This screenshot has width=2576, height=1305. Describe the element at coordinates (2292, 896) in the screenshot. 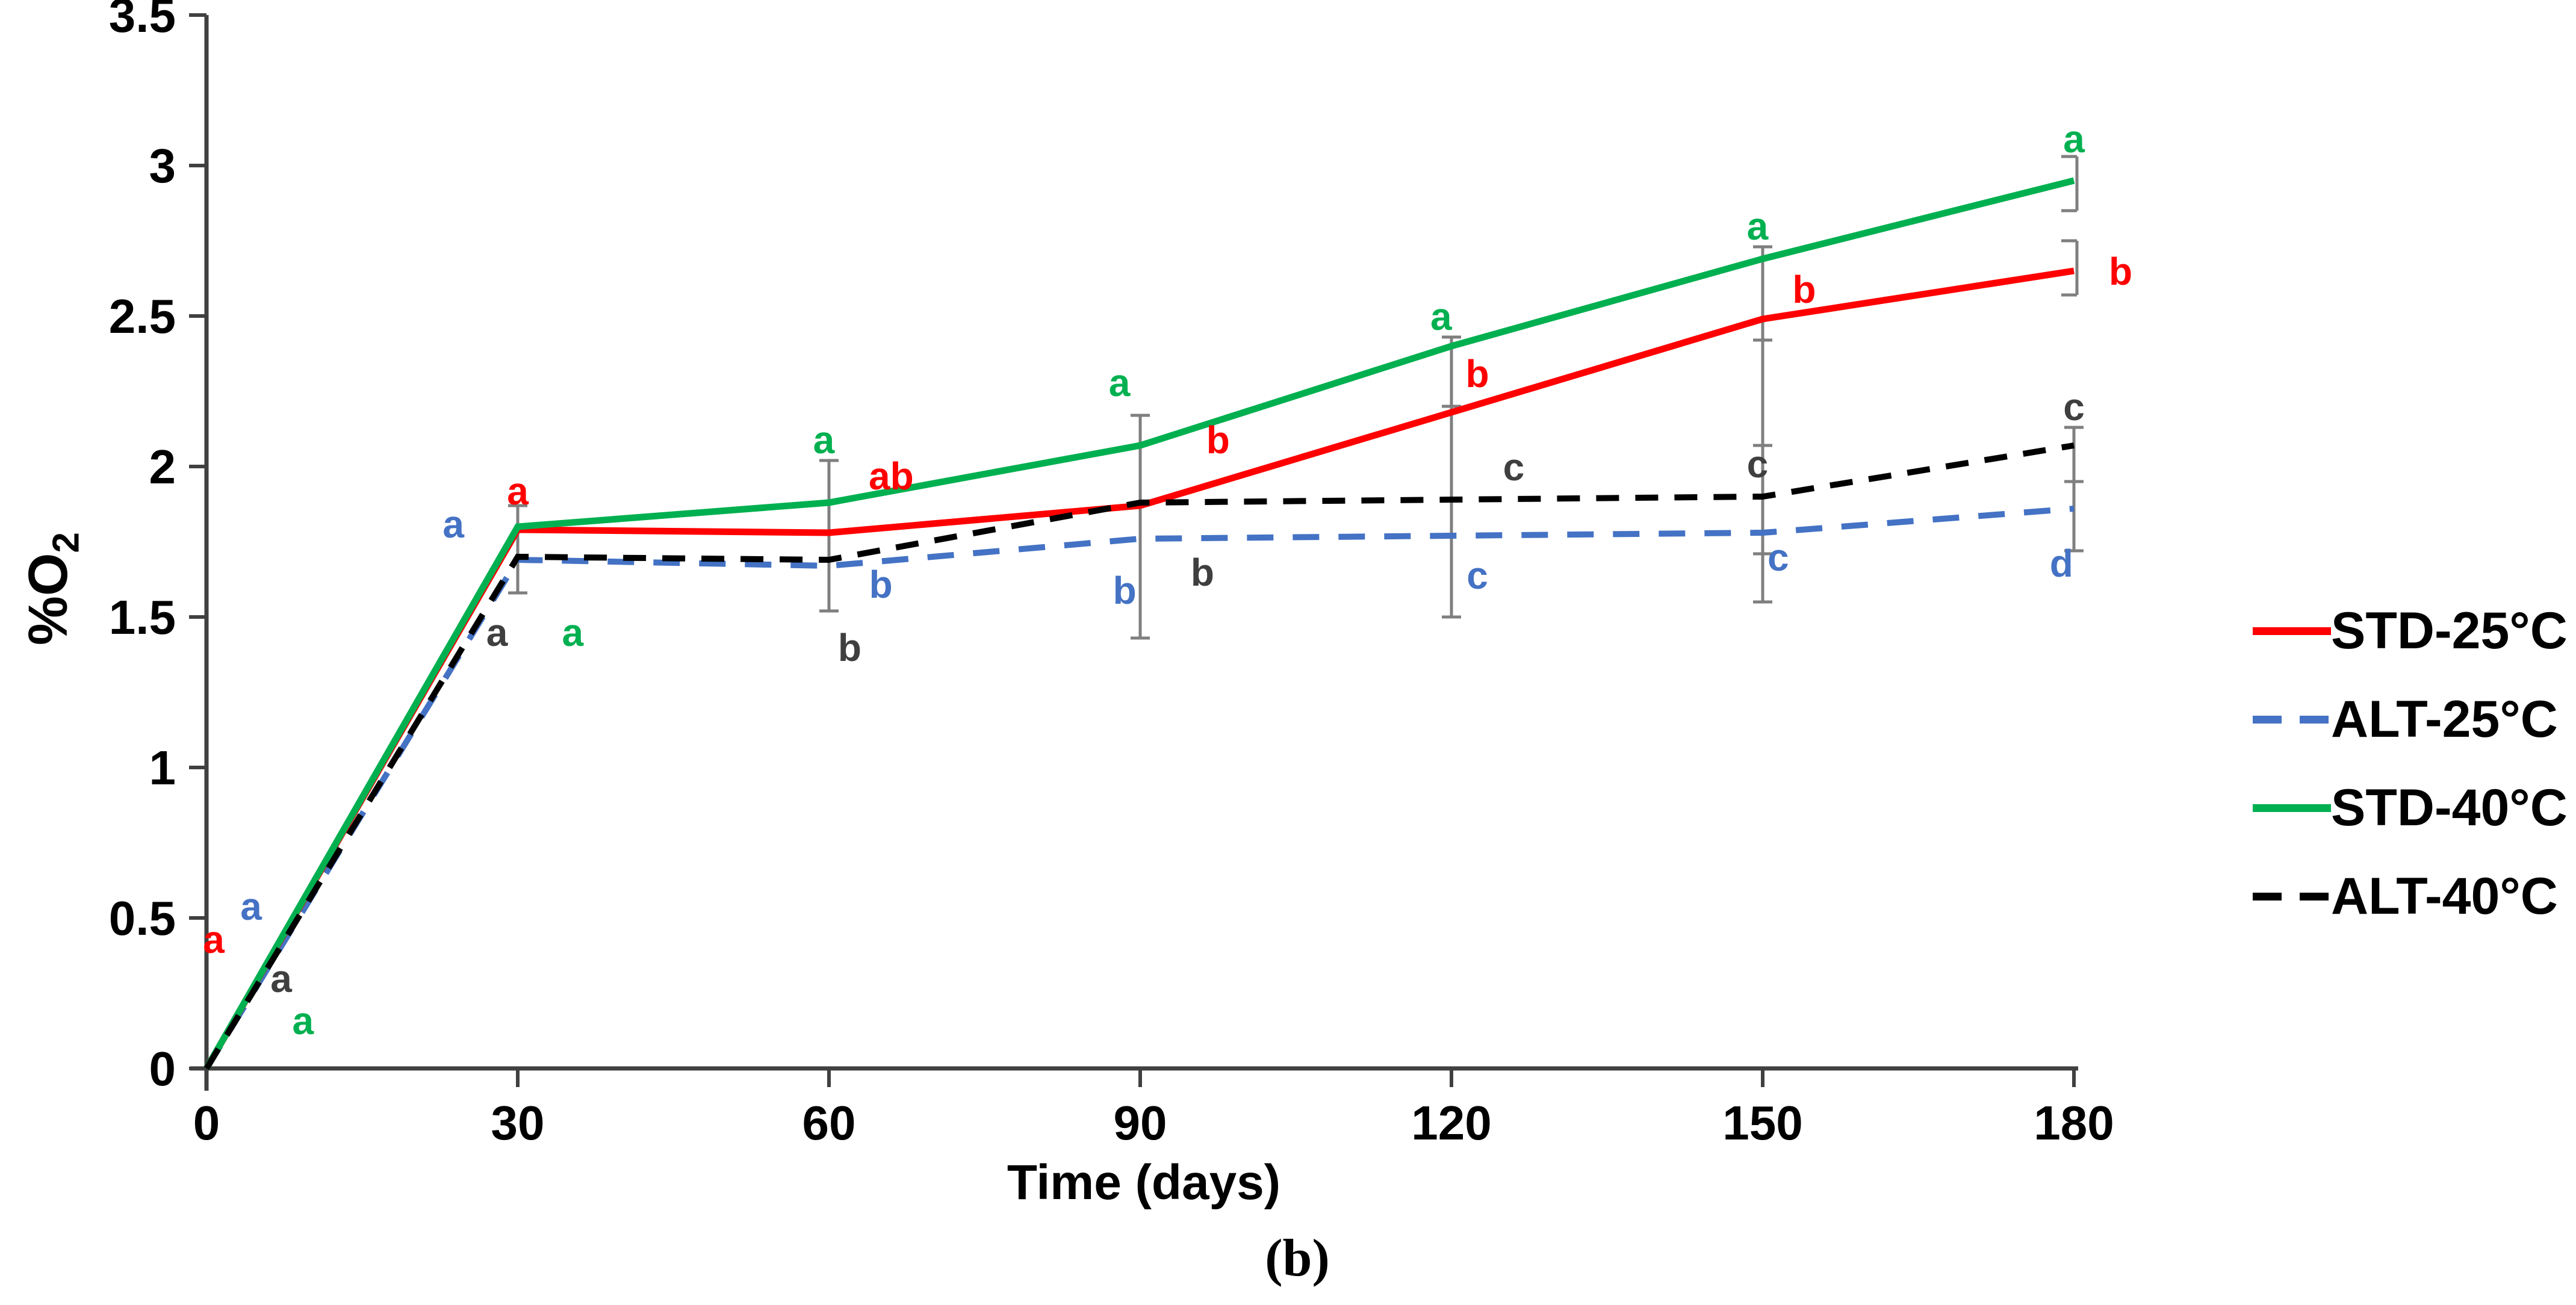

I see `legend-swatch-alt-40c-line-icon` at that location.